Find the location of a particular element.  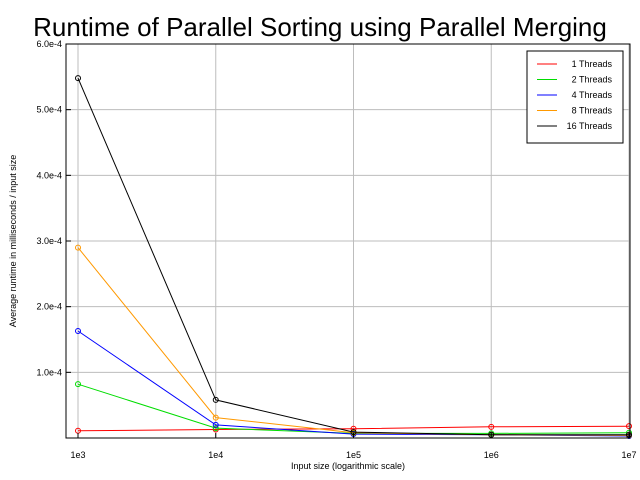

legend-label: 1 Threads is located at coordinates (592, 64).